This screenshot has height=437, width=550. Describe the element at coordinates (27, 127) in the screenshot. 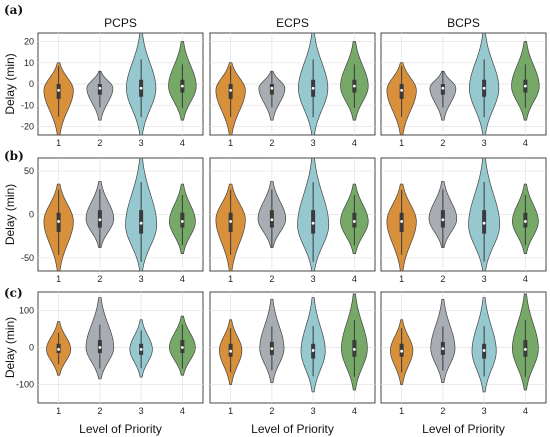

I see `y-tick-label: -20` at that location.